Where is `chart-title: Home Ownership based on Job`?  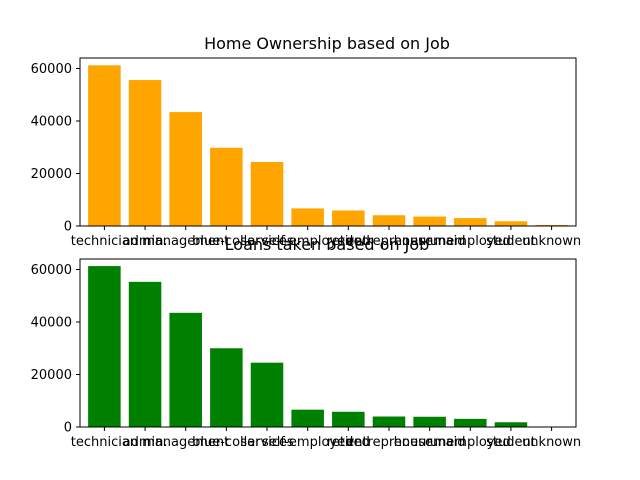
chart-title: Home Ownership based on Job is located at coordinates (327, 43).